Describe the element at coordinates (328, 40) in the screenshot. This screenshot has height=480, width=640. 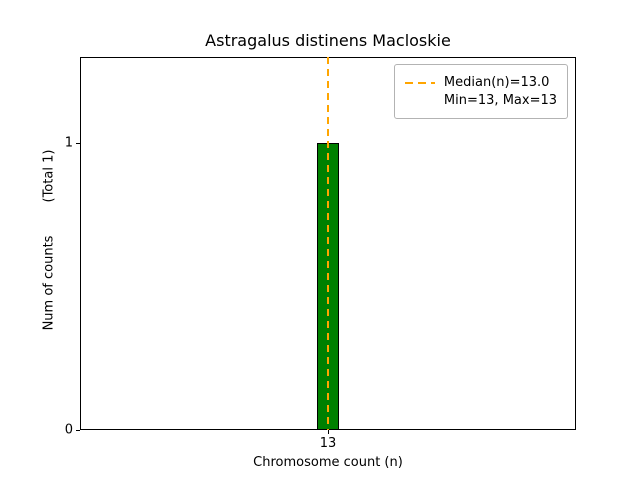
I see `chart-title: Astragalus distinens Macloskie` at that location.